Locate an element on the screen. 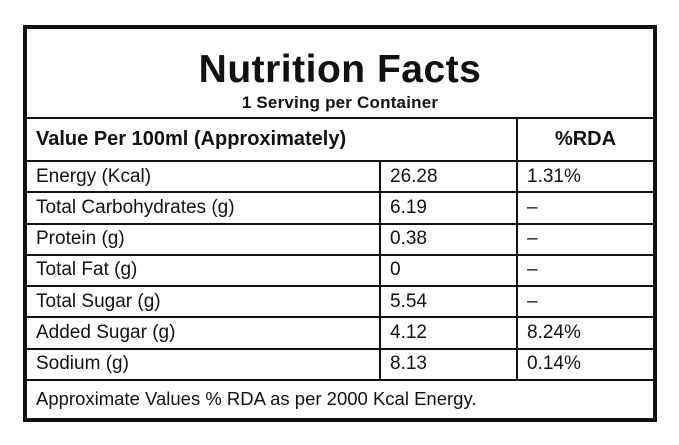  nutrient-name: Total Sugar (g) is located at coordinates (204, 302).